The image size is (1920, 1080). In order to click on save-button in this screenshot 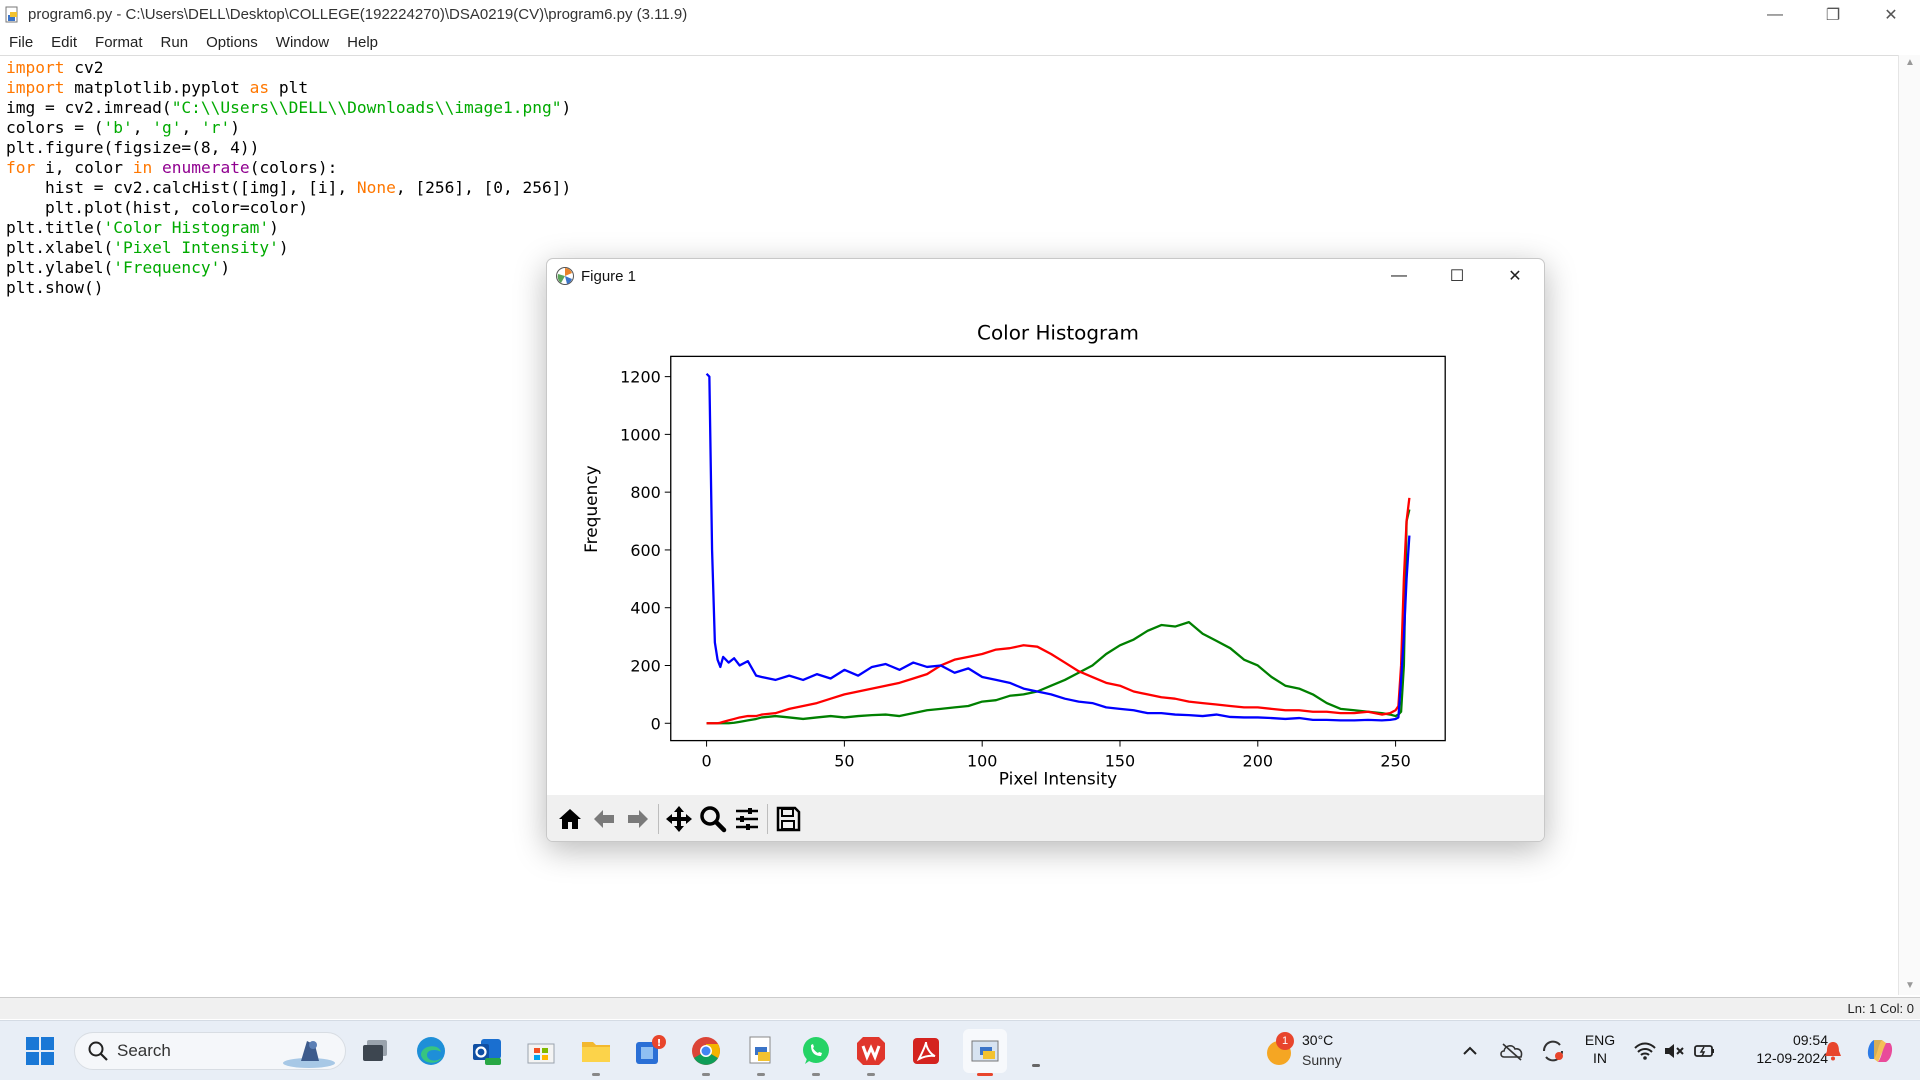, I will do `click(788, 819)`.